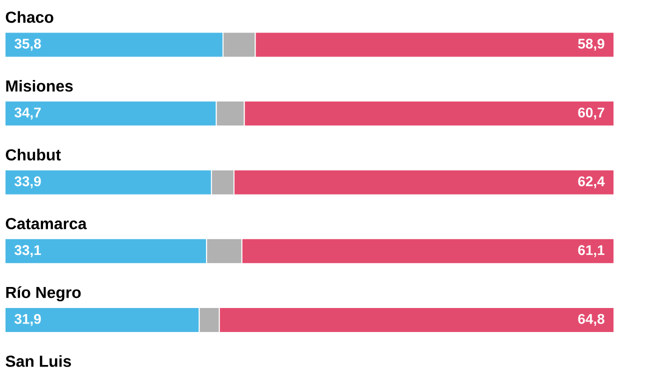 The height and width of the screenshot is (375, 646). I want to click on data-label: 61,1, so click(591, 251).